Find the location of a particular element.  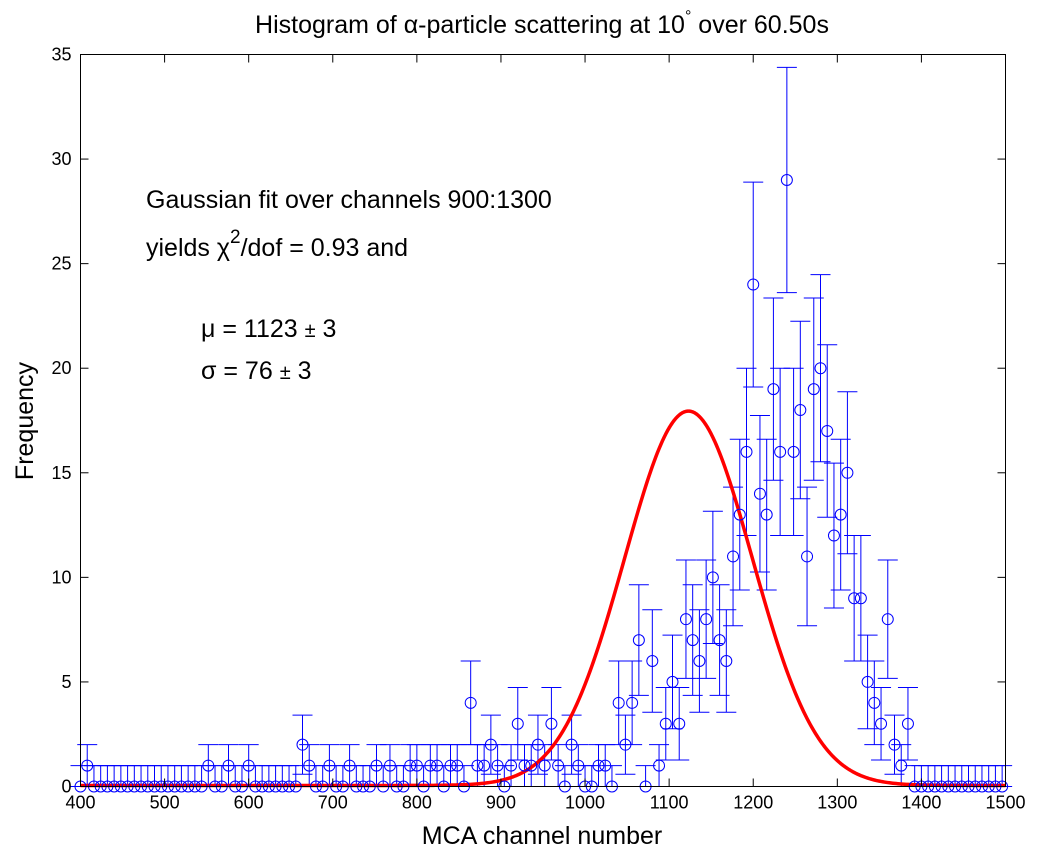

x-tick-label: 1300 is located at coordinates (837, 803).